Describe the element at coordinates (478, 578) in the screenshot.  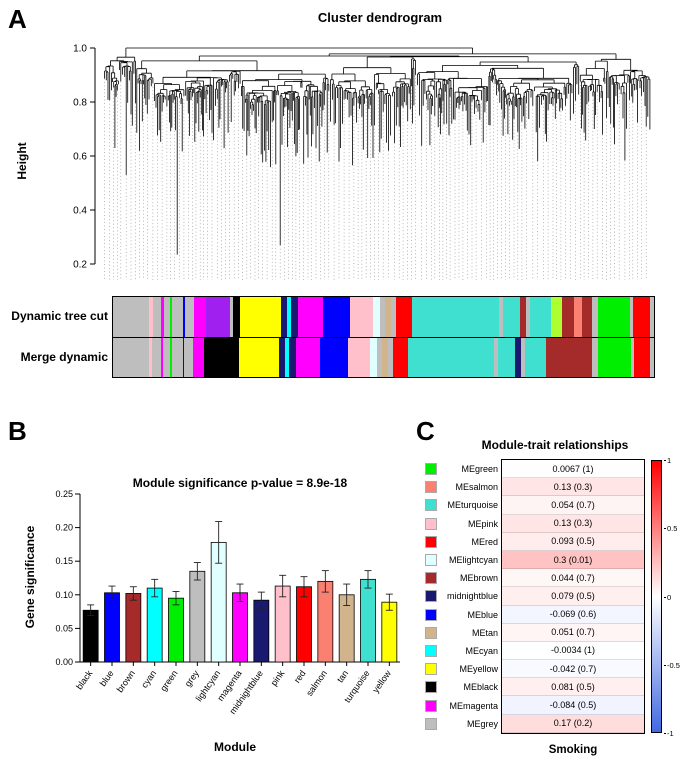
I see `module-label: MEbrown` at that location.